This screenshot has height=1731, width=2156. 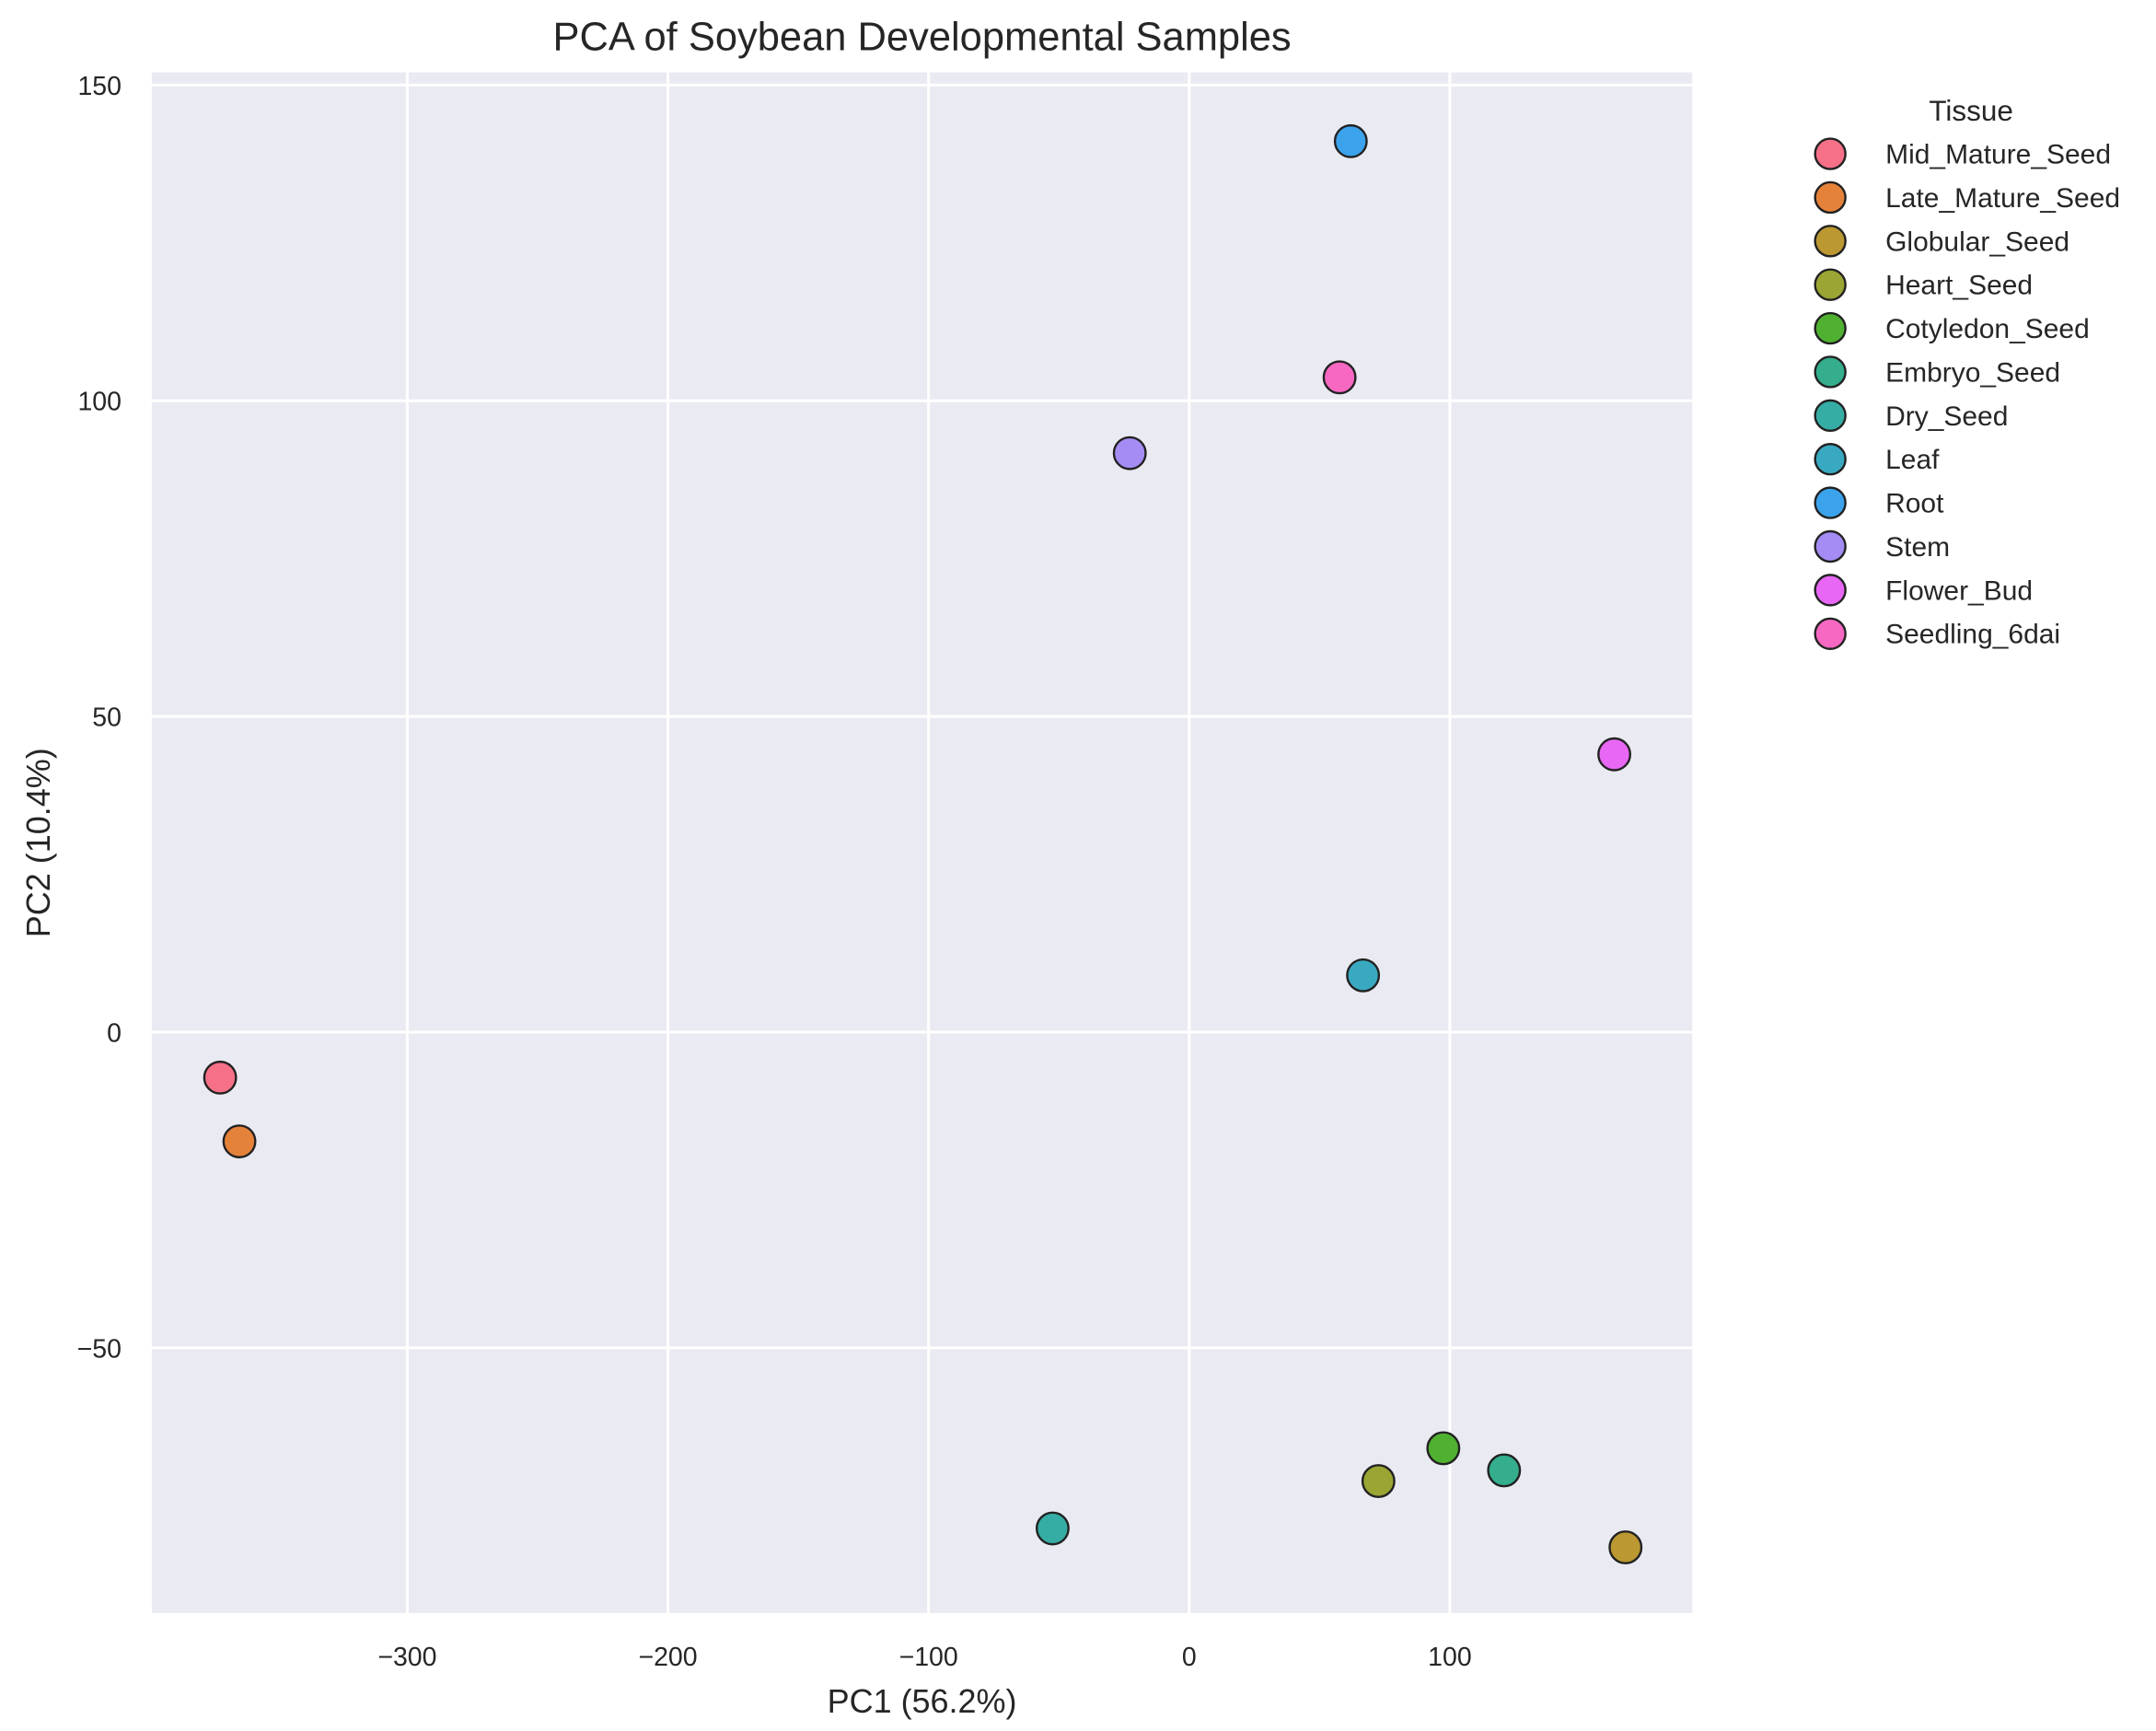 What do you see at coordinates (1378, 1482) in the screenshot?
I see `point-heart-seed` at bounding box center [1378, 1482].